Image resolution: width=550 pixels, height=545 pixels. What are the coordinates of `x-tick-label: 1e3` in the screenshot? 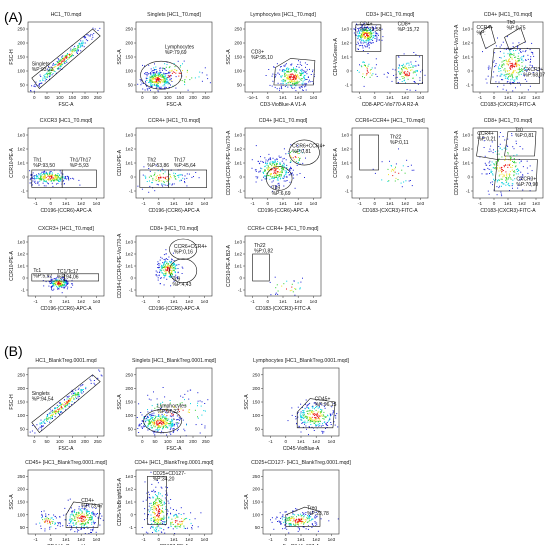 It's located at (205, 203).